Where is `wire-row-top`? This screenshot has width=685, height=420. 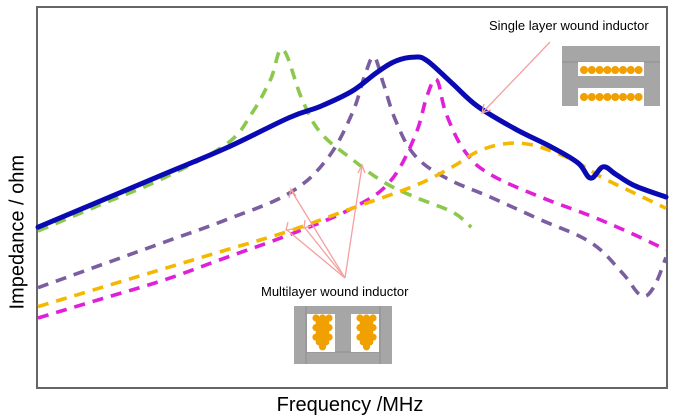 wire-row-top is located at coordinates (611, 70).